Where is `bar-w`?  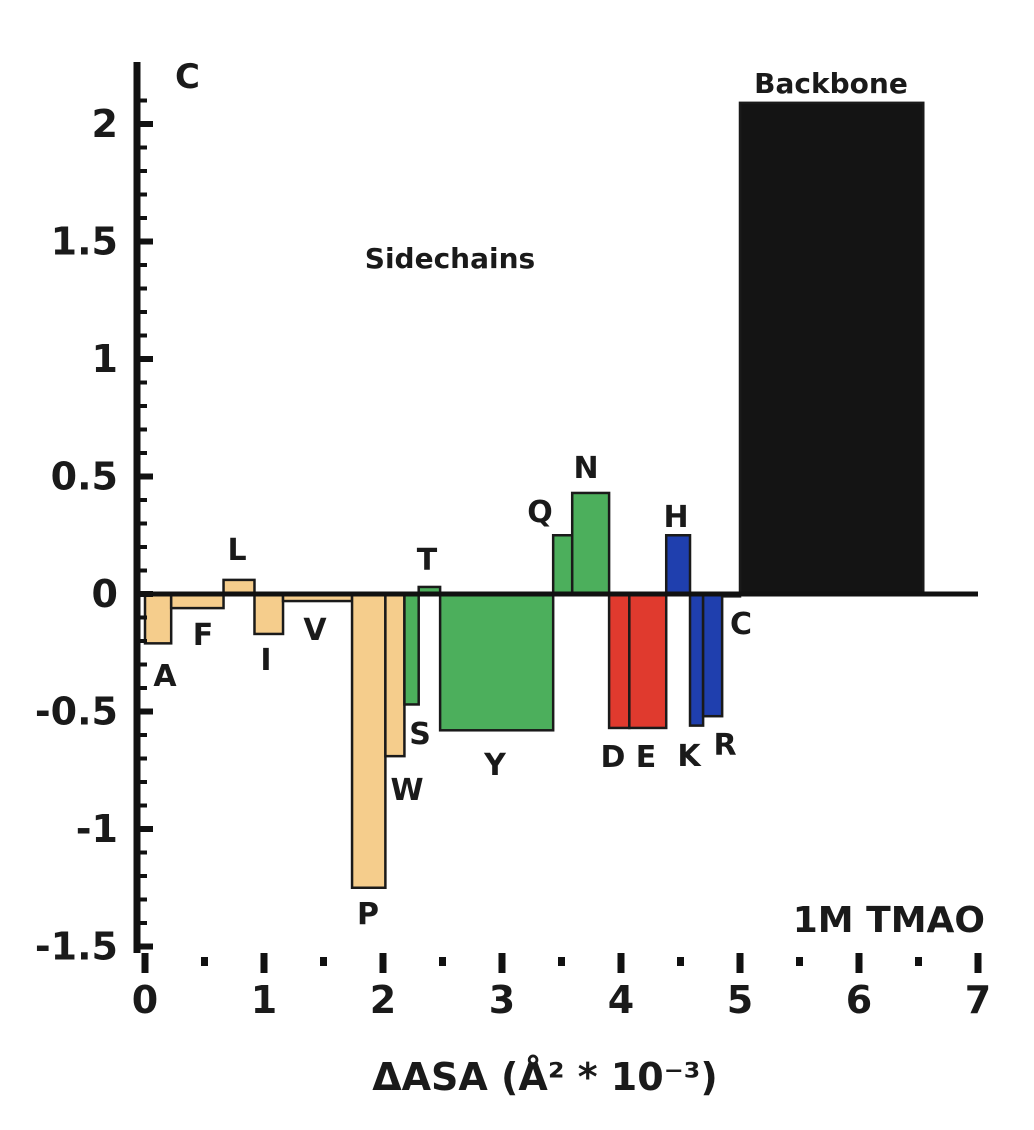
bar-w is located at coordinates (395, 675).